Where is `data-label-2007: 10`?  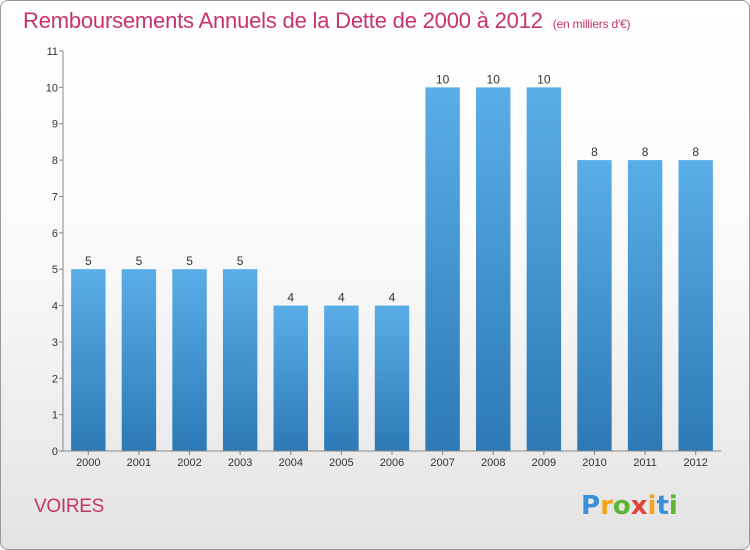 data-label-2007: 10 is located at coordinates (443, 79).